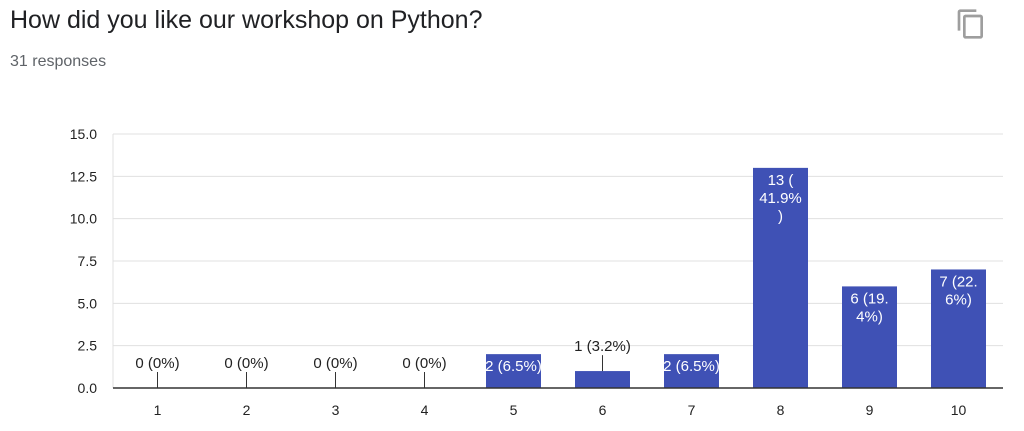 The image size is (1024, 431). Describe the element at coordinates (692, 410) in the screenshot. I see `x-tick-label: 7` at that location.